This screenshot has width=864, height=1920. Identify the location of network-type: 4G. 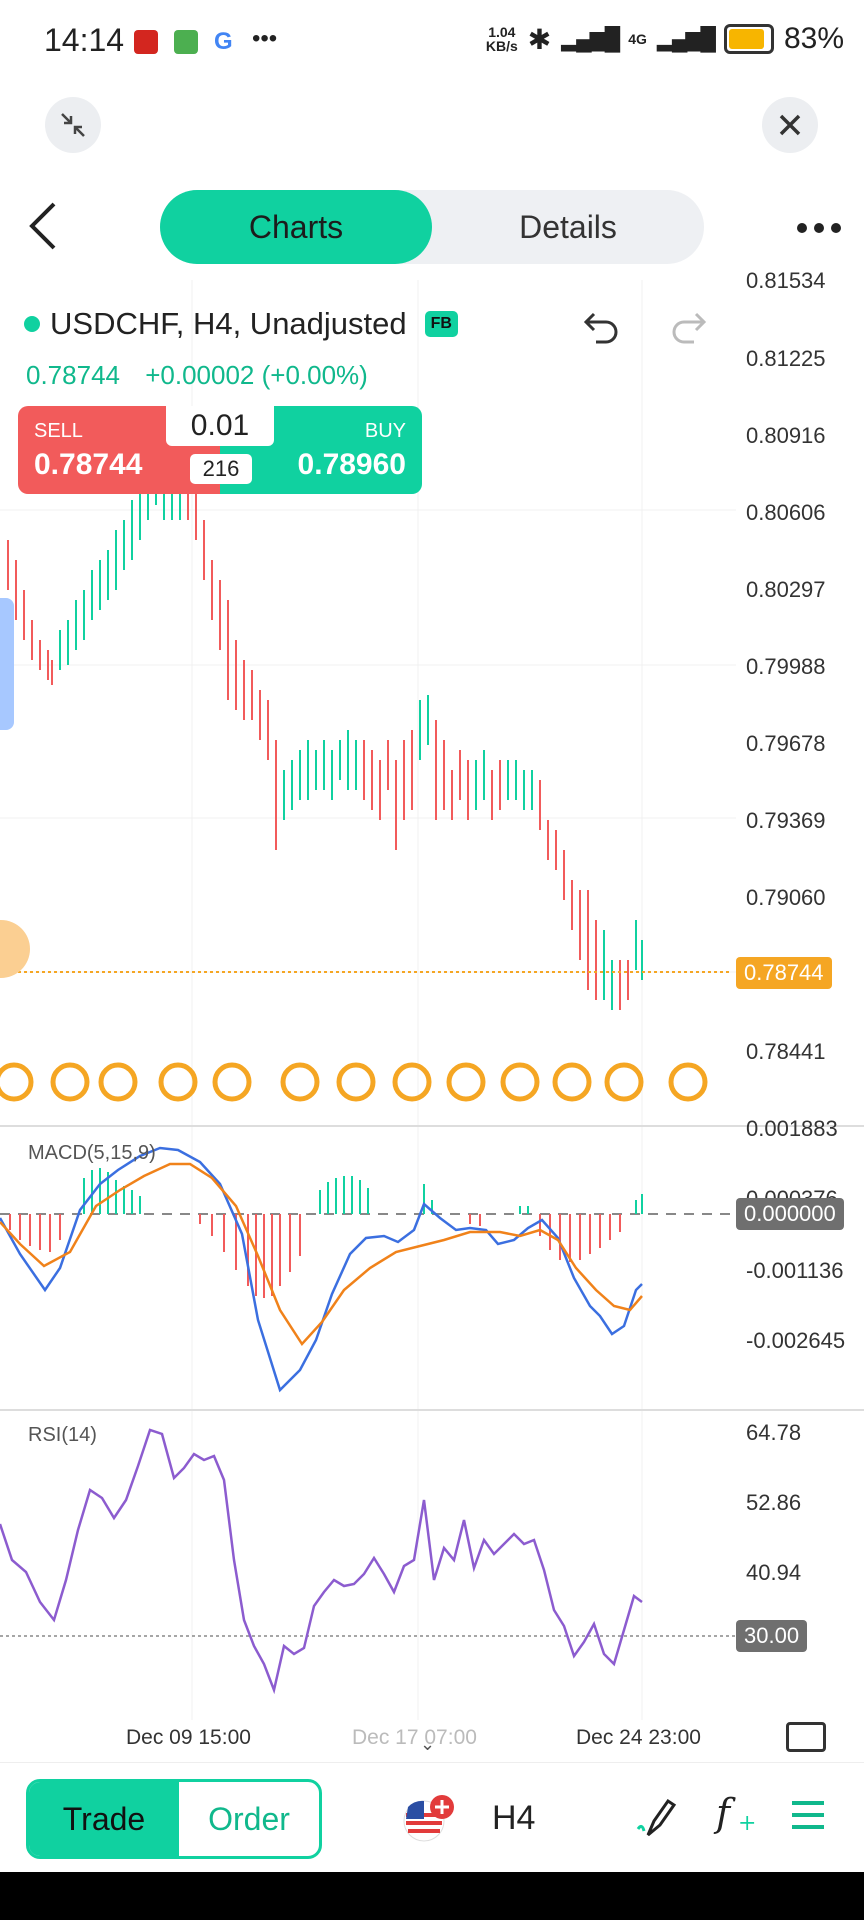
(637, 39).